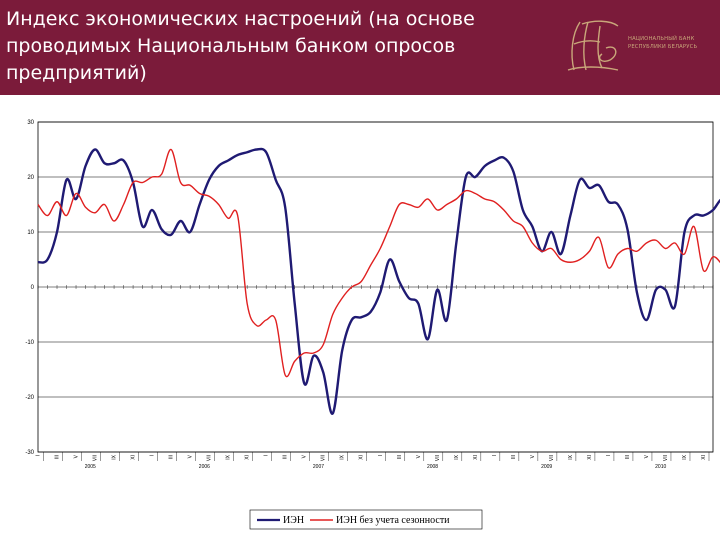 The width and height of the screenshot is (720, 540). I want to click on x-year-label: 2008, so click(432, 467).